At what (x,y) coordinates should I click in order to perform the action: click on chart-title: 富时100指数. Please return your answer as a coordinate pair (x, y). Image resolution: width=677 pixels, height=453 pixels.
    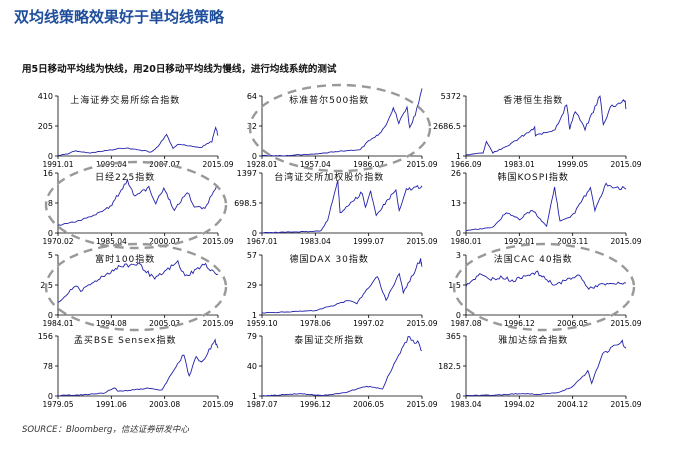
    Looking at the image, I should click on (125, 259).